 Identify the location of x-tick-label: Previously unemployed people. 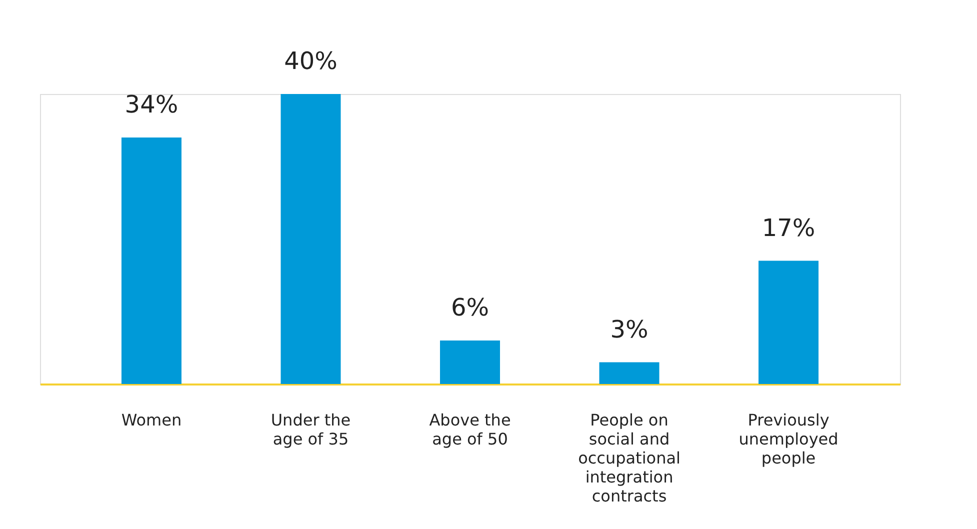
(788, 439).